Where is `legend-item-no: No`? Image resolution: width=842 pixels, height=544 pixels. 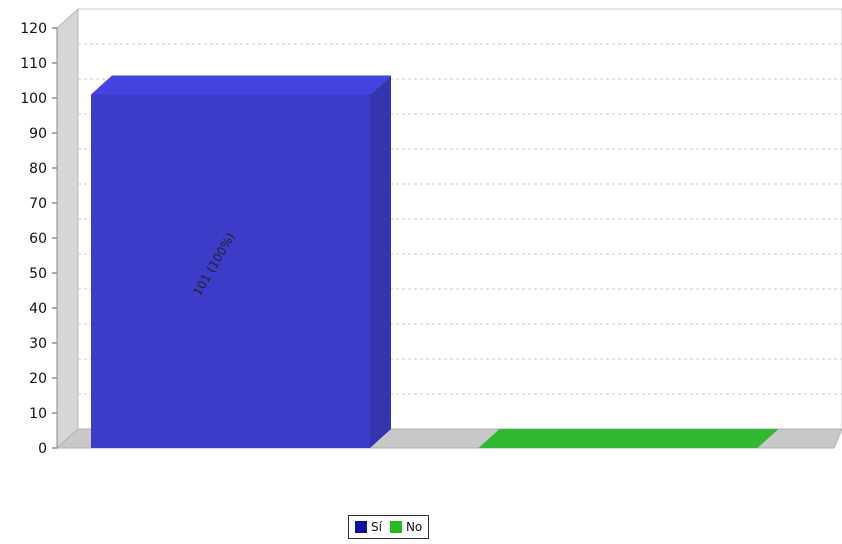 legend-item-no: No is located at coordinates (406, 527).